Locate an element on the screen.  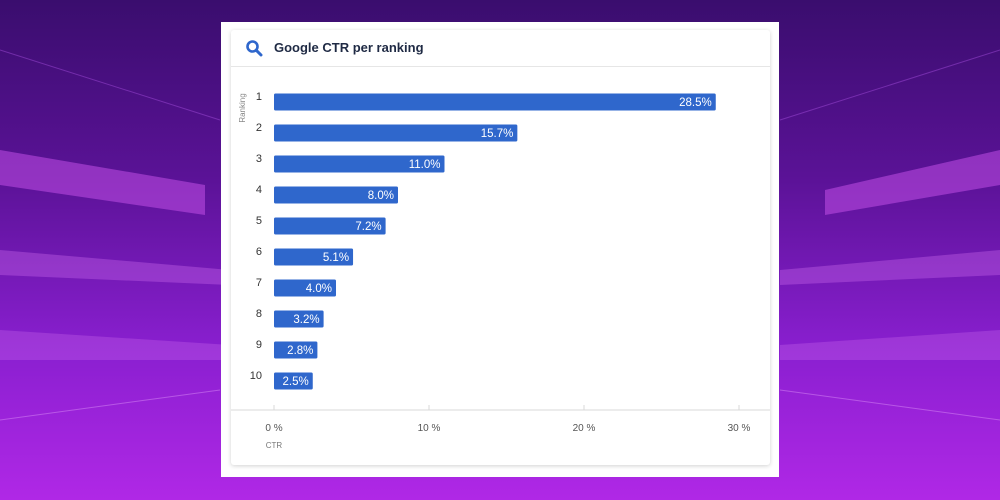
category-label: 4 is located at coordinates (259, 190).